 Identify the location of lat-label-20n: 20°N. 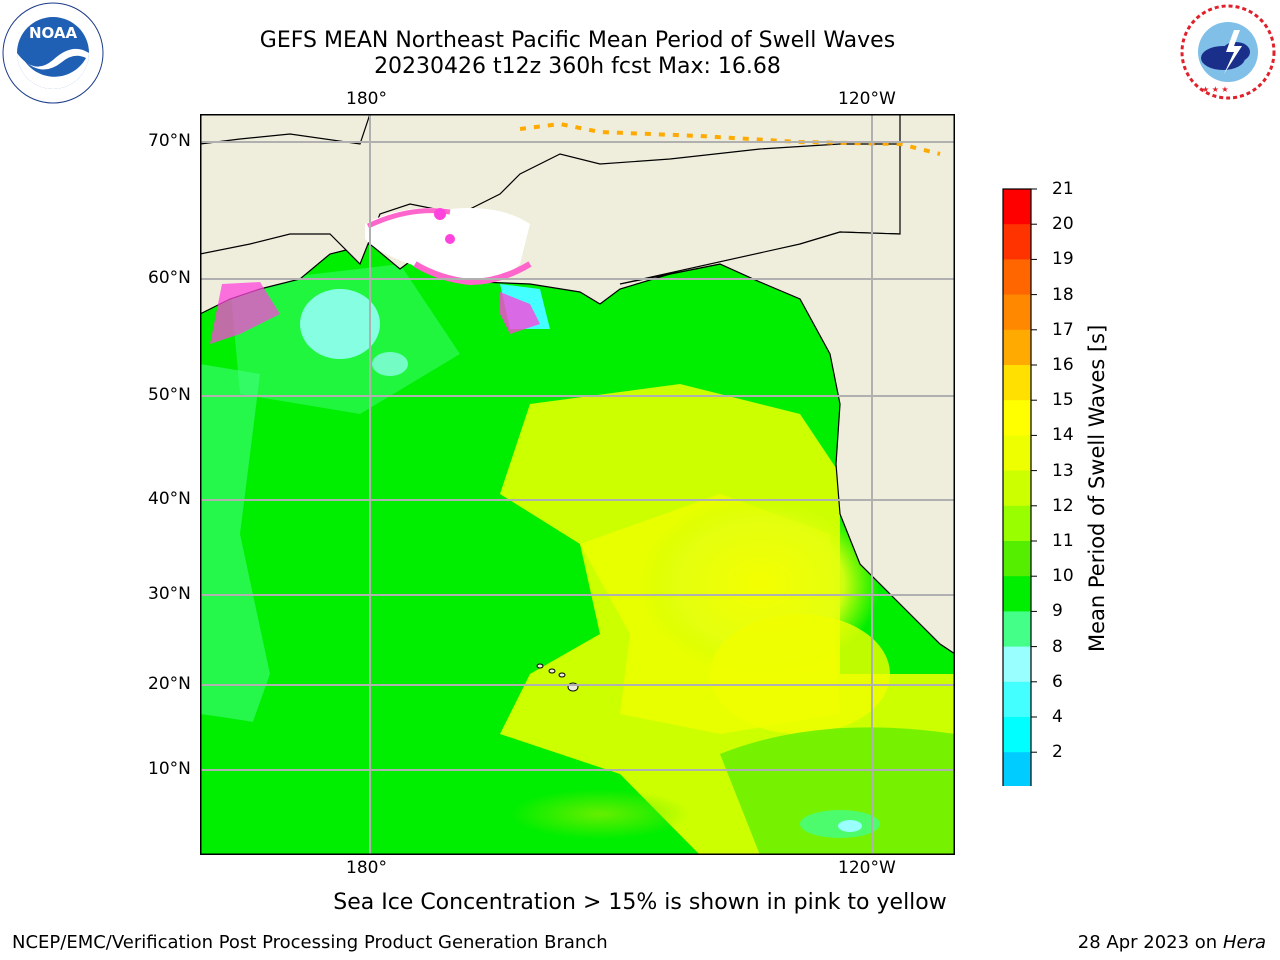
(169, 684).